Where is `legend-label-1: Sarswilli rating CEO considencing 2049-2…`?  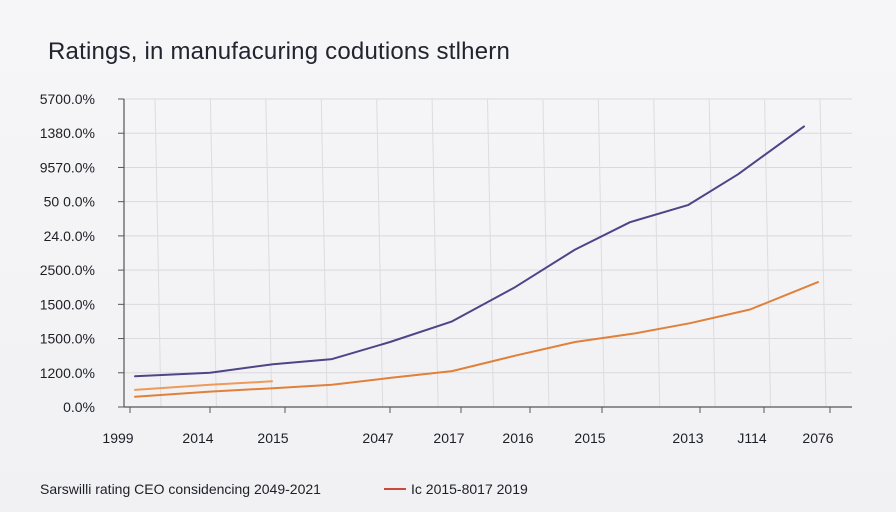
legend-label-1: Sarswilli rating CEO considencing 2049-2… is located at coordinates (180, 489).